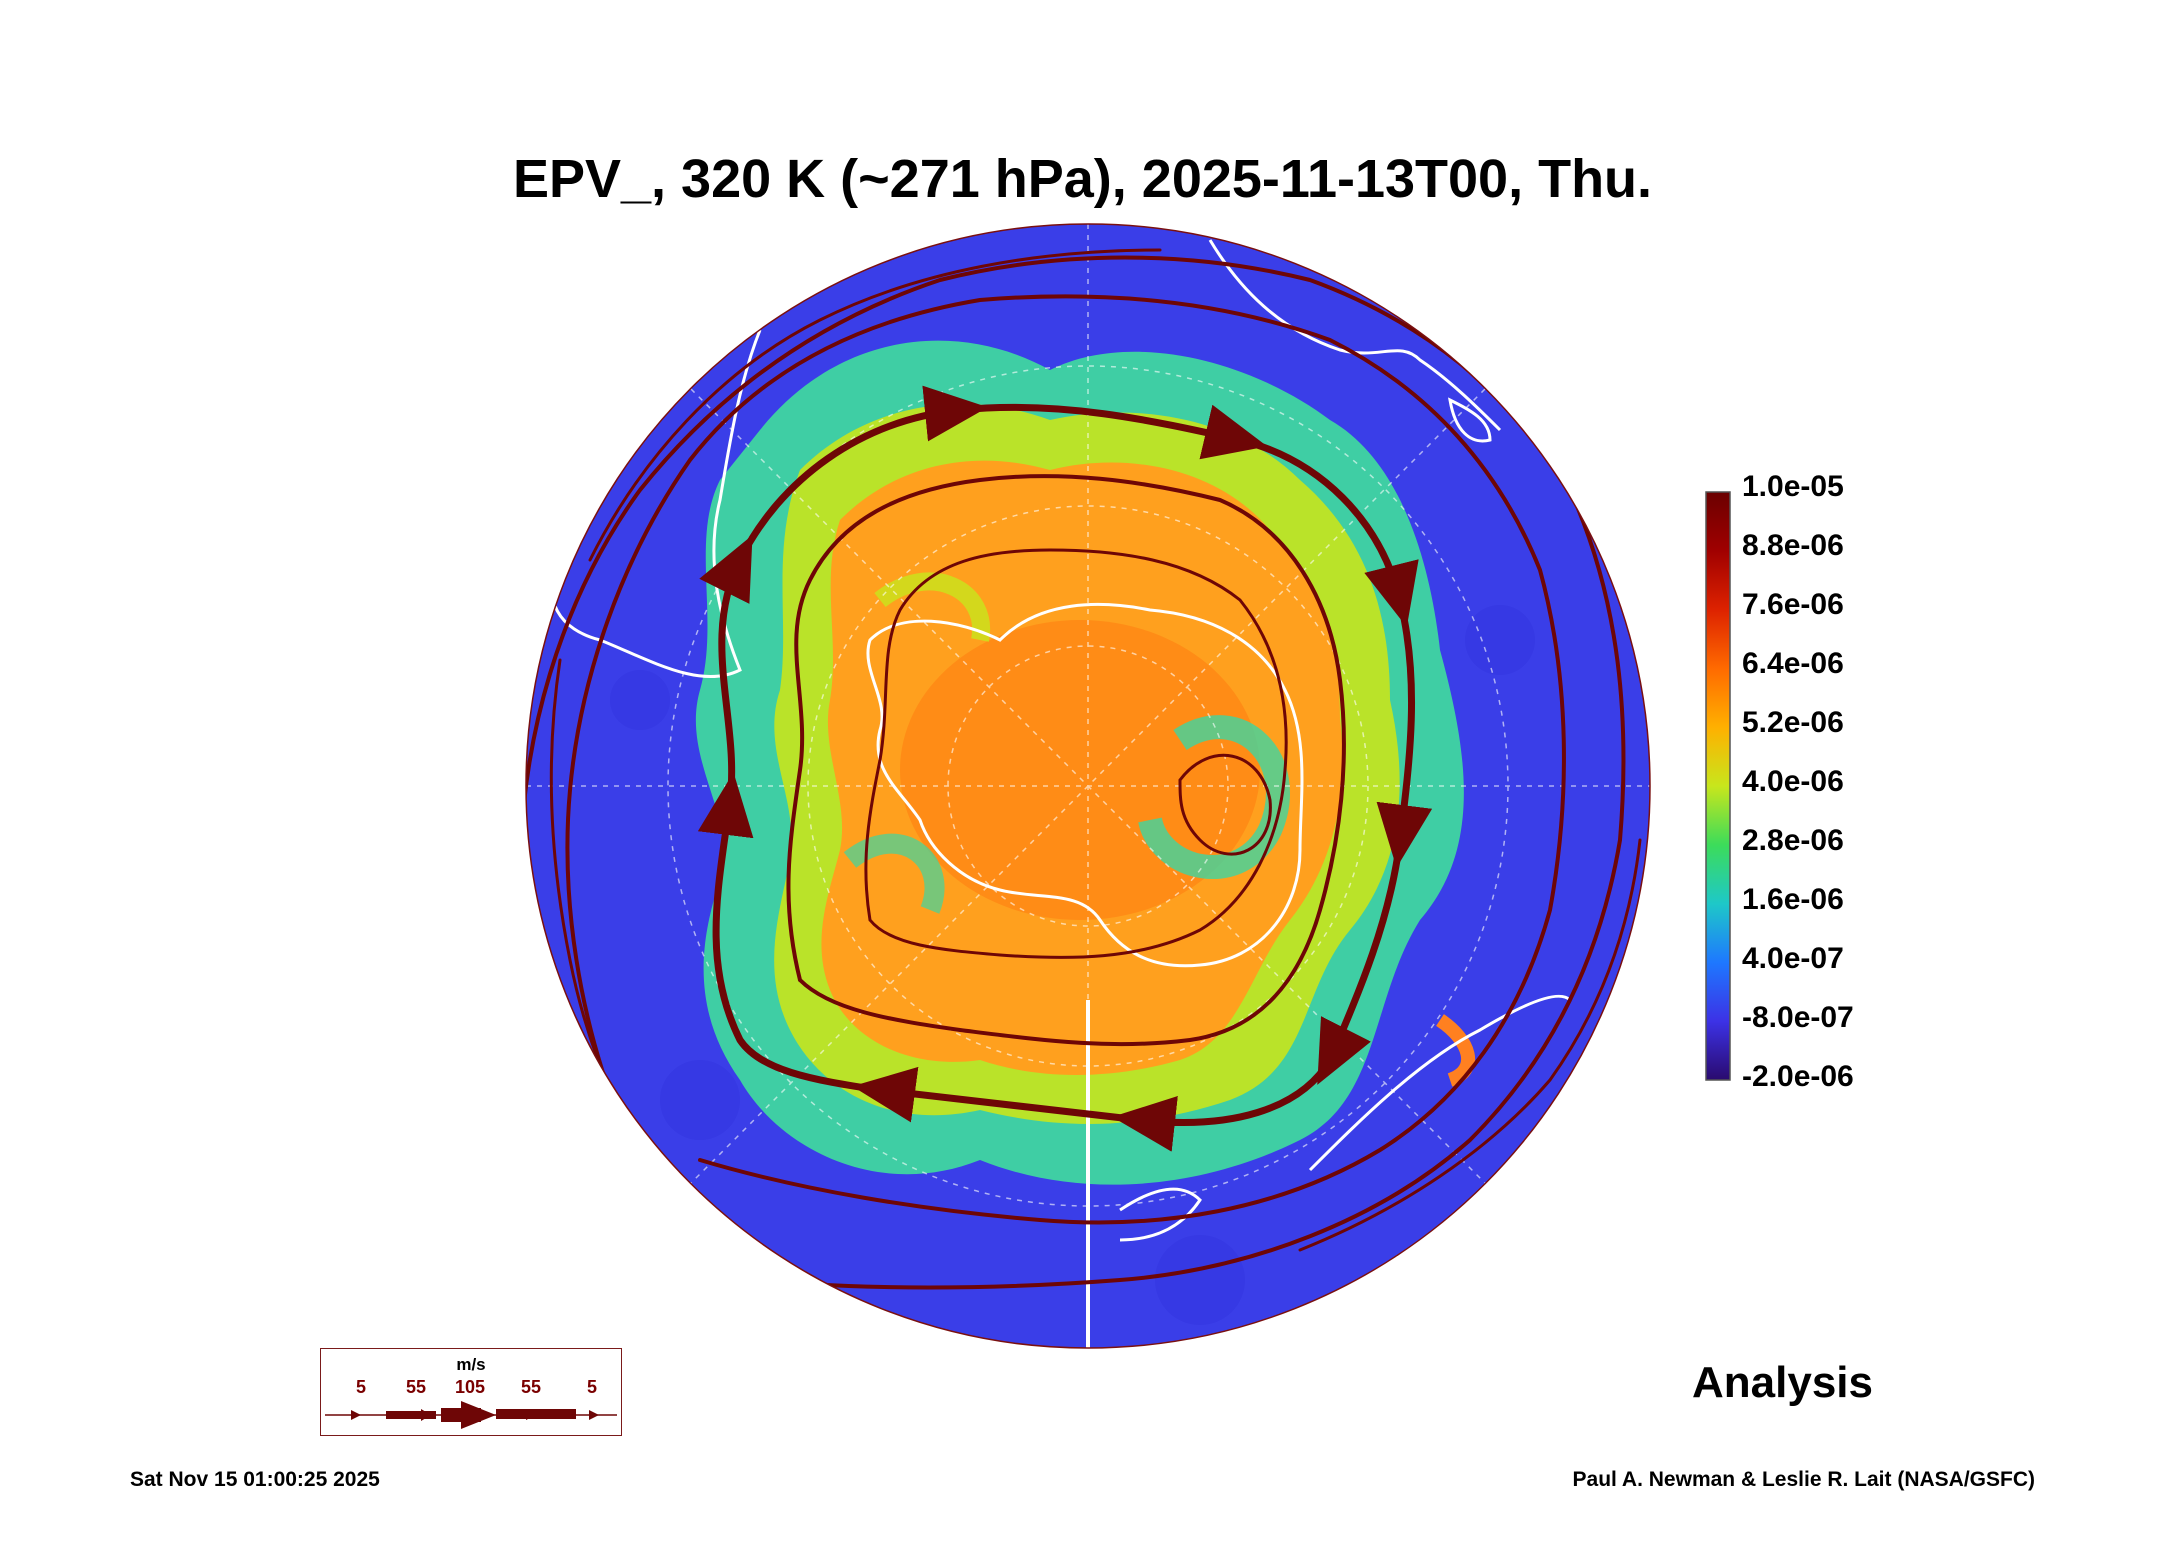 This screenshot has width=2165, height=1561. I want to click on wind-speed-legend: m/s 5 55 105 55 5, so click(471, 1392).